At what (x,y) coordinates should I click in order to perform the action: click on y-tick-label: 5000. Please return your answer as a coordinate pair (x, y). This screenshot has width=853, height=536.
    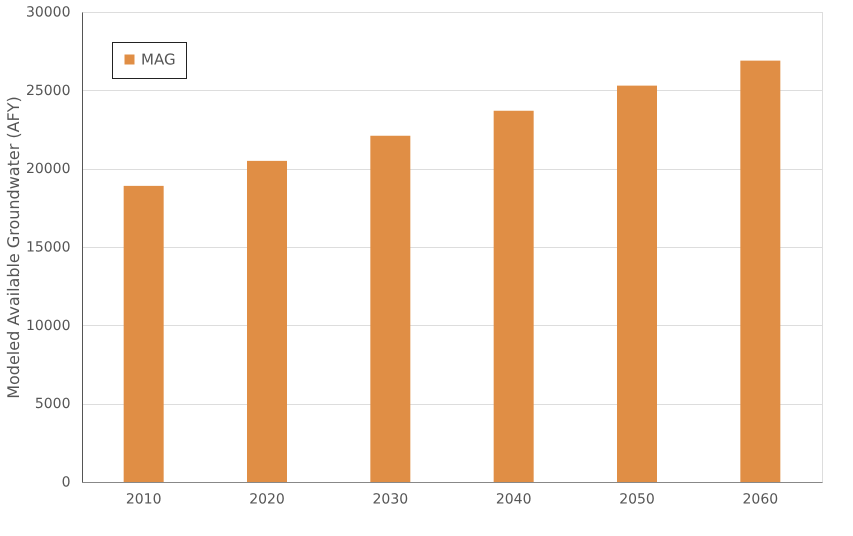
    Looking at the image, I should click on (52, 404).